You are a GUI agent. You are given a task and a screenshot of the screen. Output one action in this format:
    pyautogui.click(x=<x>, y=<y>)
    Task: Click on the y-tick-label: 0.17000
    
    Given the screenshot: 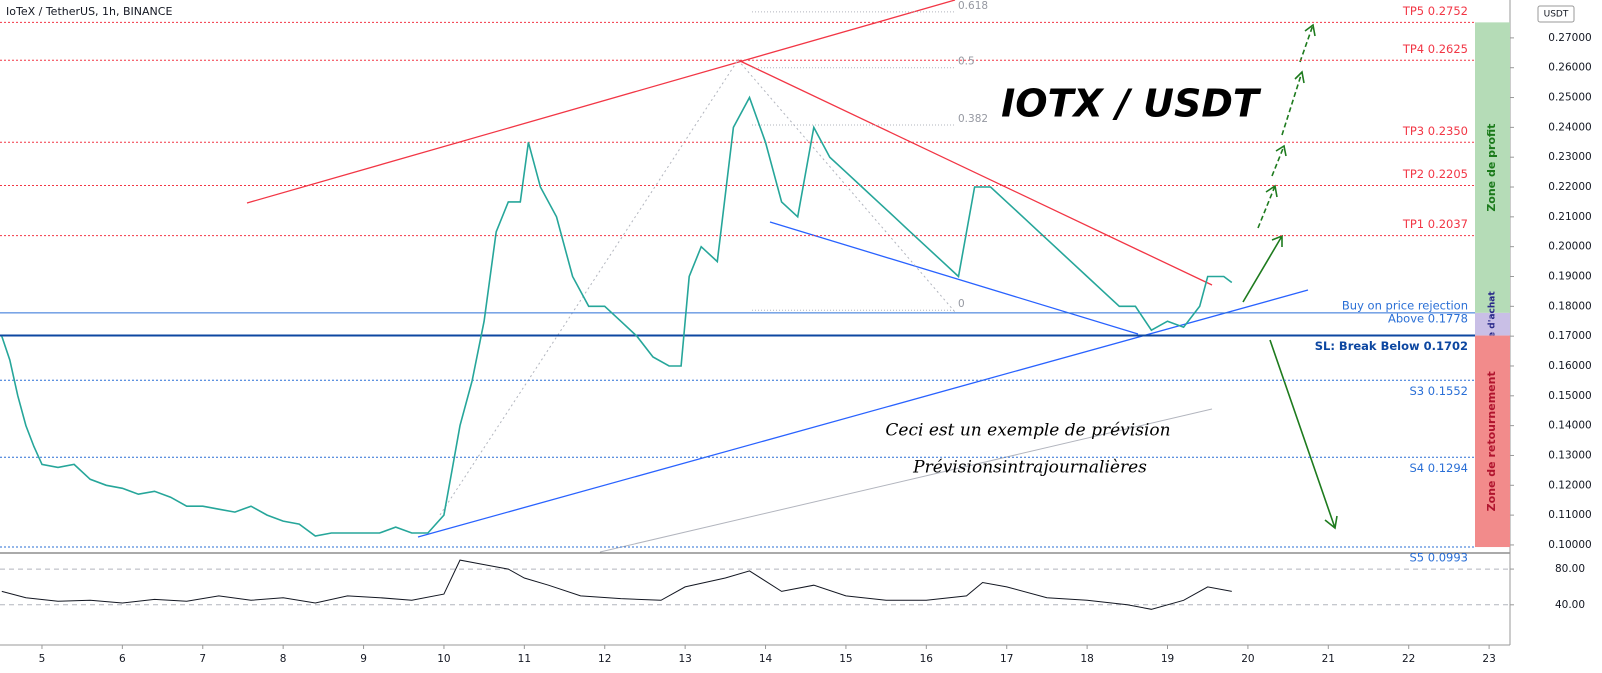 What is the action you would take?
    pyautogui.click(x=1569, y=336)
    